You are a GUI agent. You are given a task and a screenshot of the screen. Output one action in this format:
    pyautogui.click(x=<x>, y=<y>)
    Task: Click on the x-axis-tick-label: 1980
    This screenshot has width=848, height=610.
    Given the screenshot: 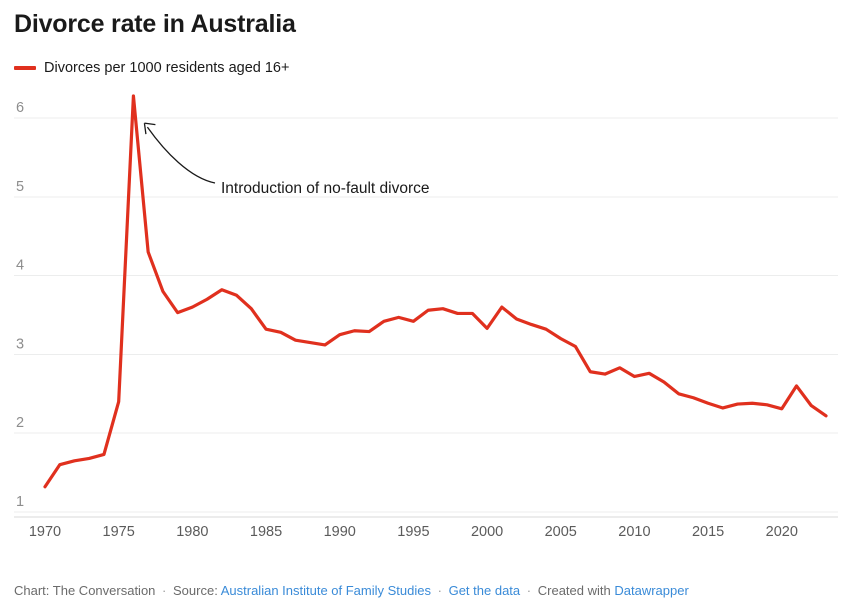 What is the action you would take?
    pyautogui.click(x=192, y=532)
    